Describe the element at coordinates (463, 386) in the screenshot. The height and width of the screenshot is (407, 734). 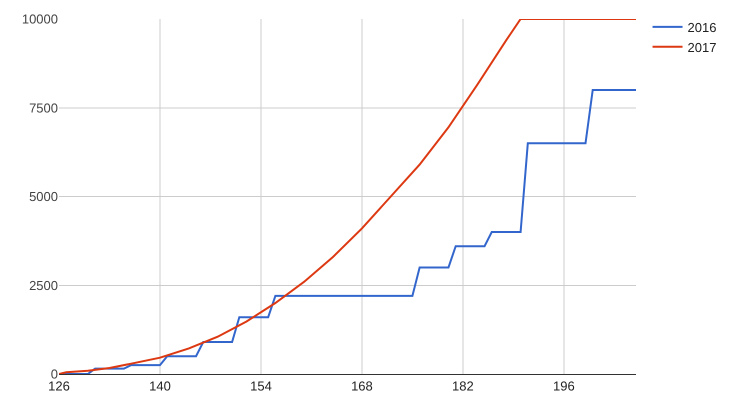
I see `x-tick-label: 182` at that location.